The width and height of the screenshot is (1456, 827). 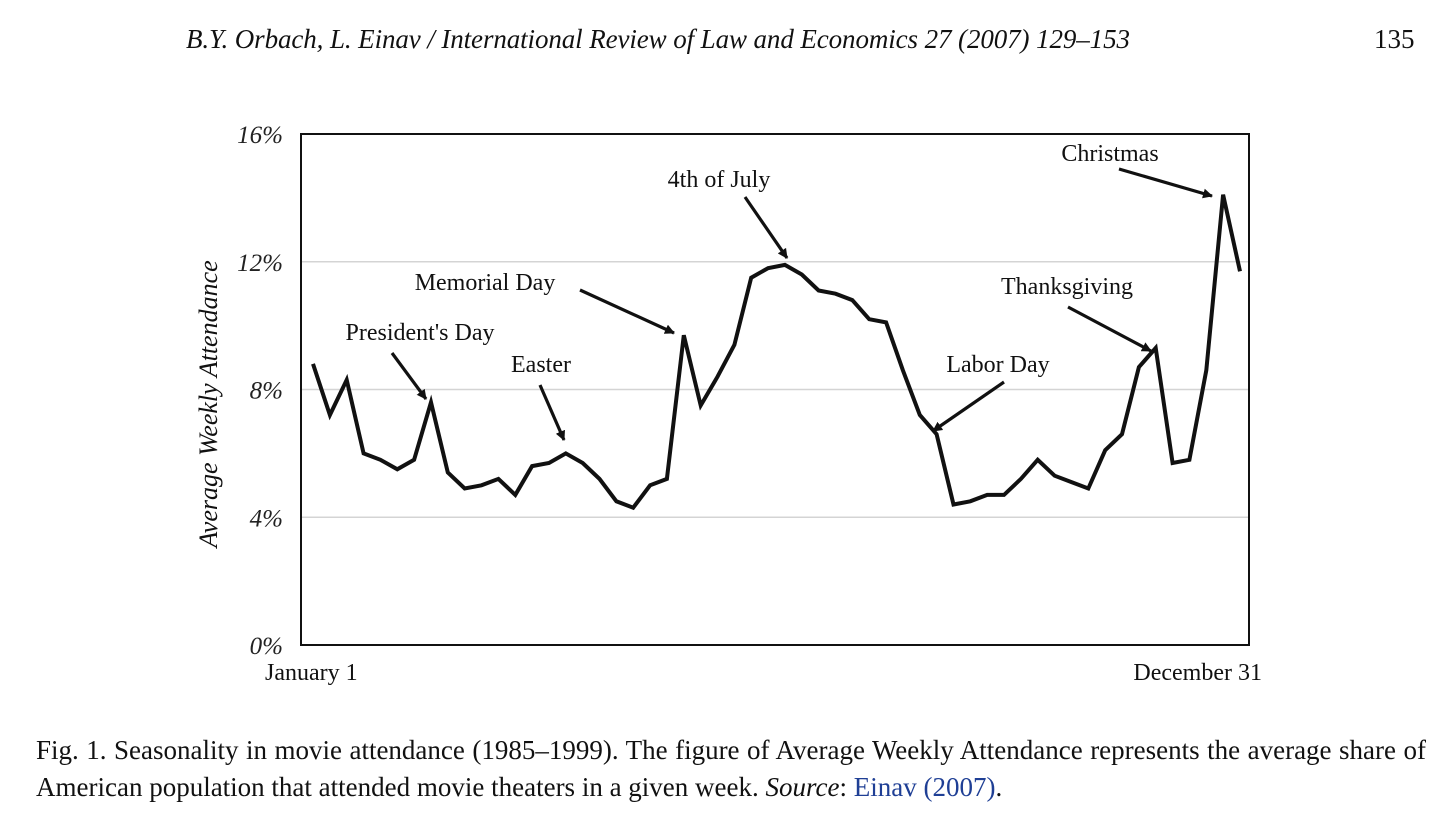 What do you see at coordinates (260, 135) in the screenshot?
I see `y-tick-label: 16%` at bounding box center [260, 135].